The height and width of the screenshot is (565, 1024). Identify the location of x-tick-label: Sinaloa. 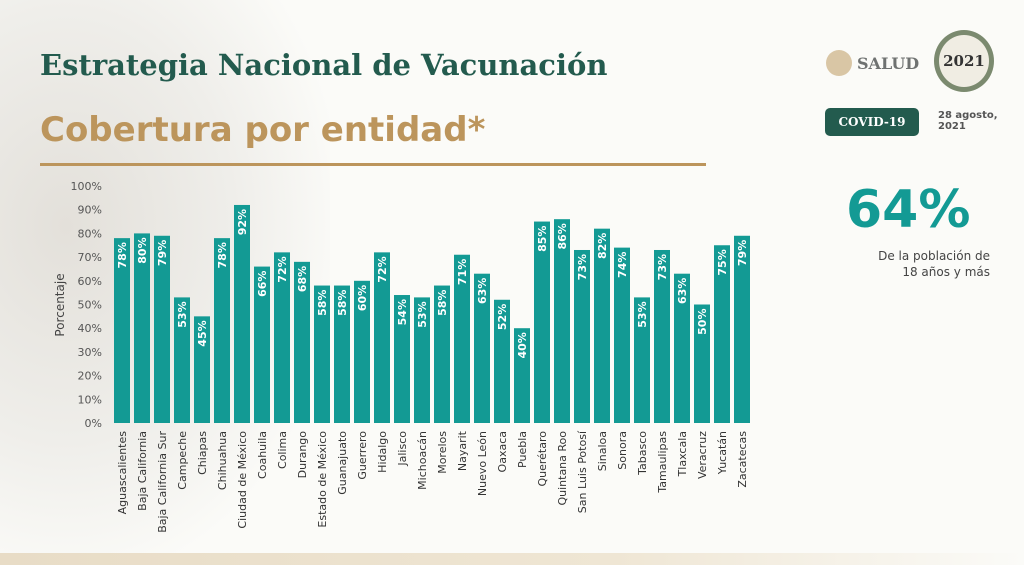
(602, 451).